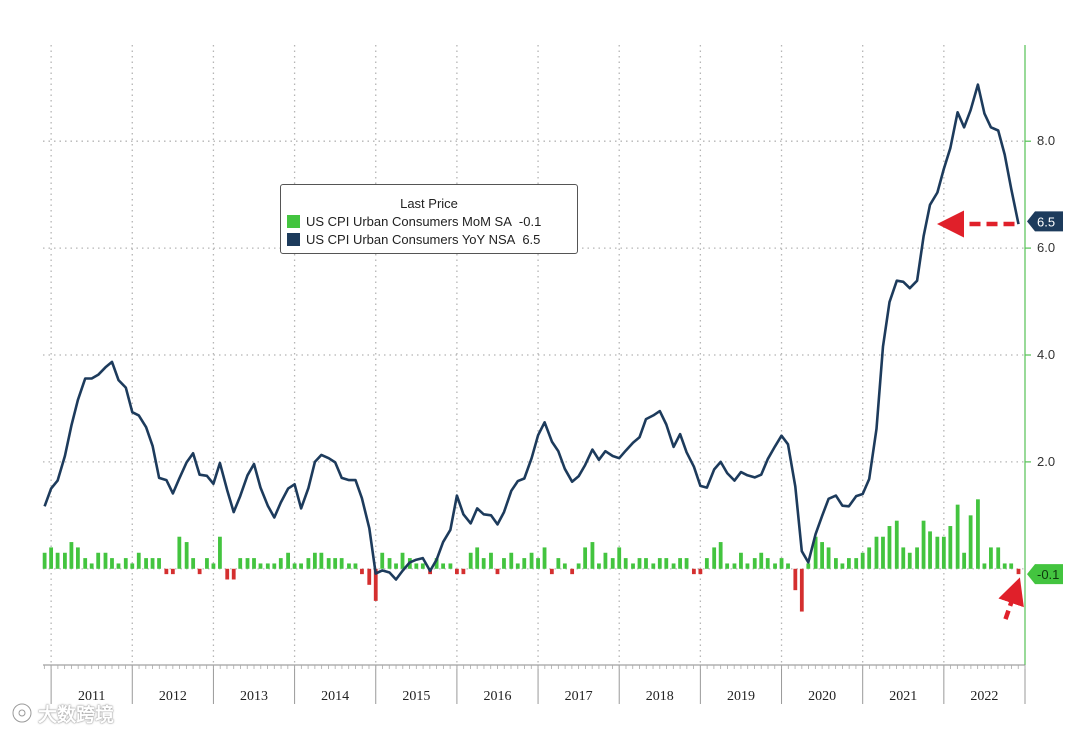  What do you see at coordinates (530, 221) in the screenshot?
I see `legend-value-mom: -0.1` at bounding box center [530, 221].